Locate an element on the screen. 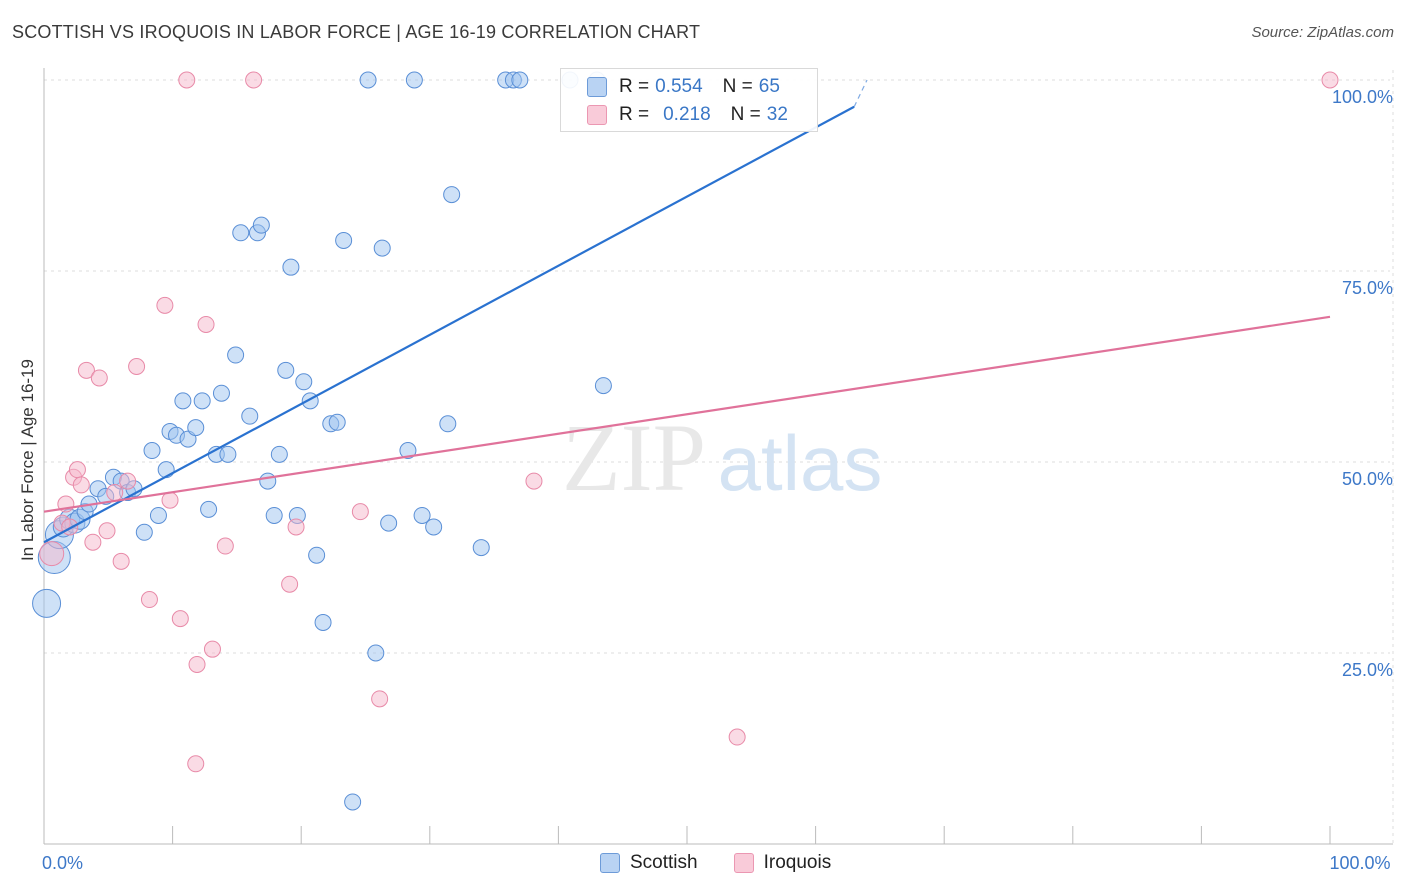 Image resolution: width=1406 pixels, height=892 pixels. iroquois-label: Iroquois is located at coordinates (797, 862).